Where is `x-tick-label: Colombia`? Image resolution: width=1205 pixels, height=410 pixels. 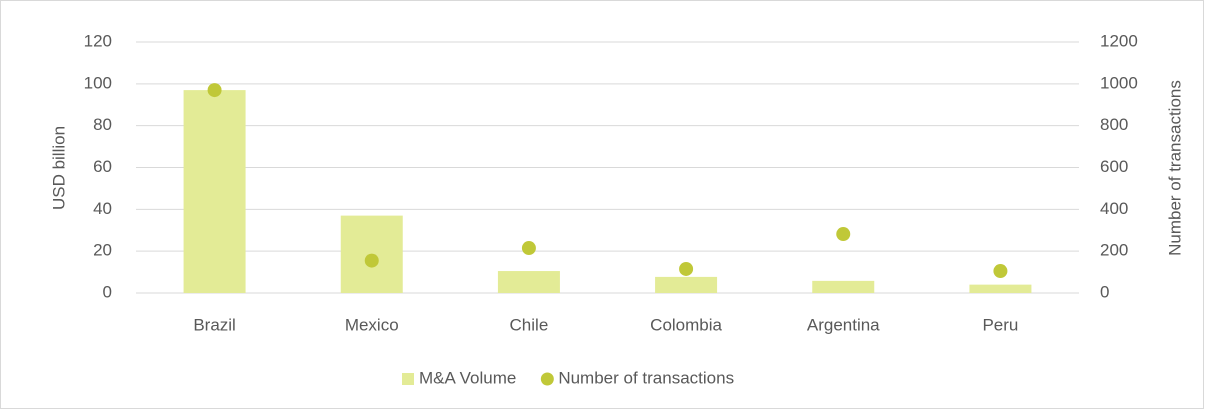
x-tick-label: Colombia is located at coordinates (686, 324).